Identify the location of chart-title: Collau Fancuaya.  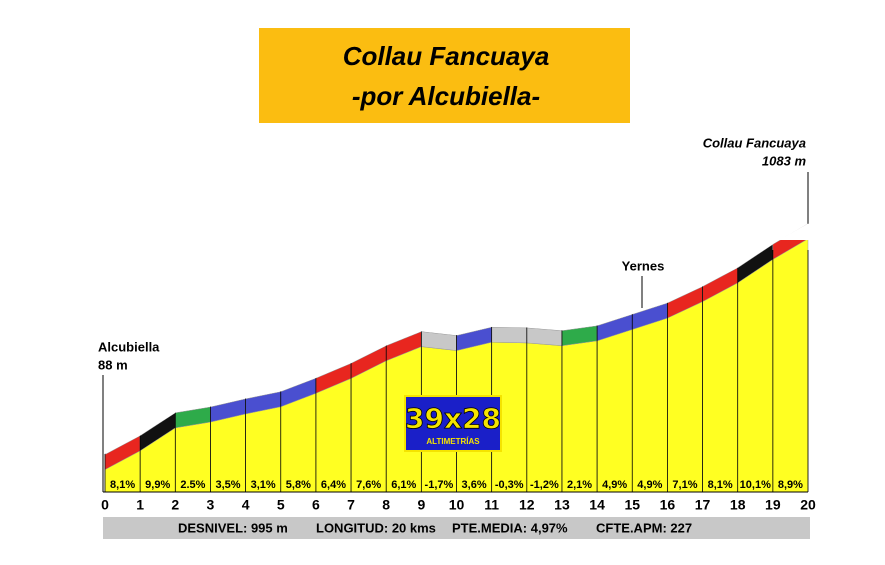
(446, 56).